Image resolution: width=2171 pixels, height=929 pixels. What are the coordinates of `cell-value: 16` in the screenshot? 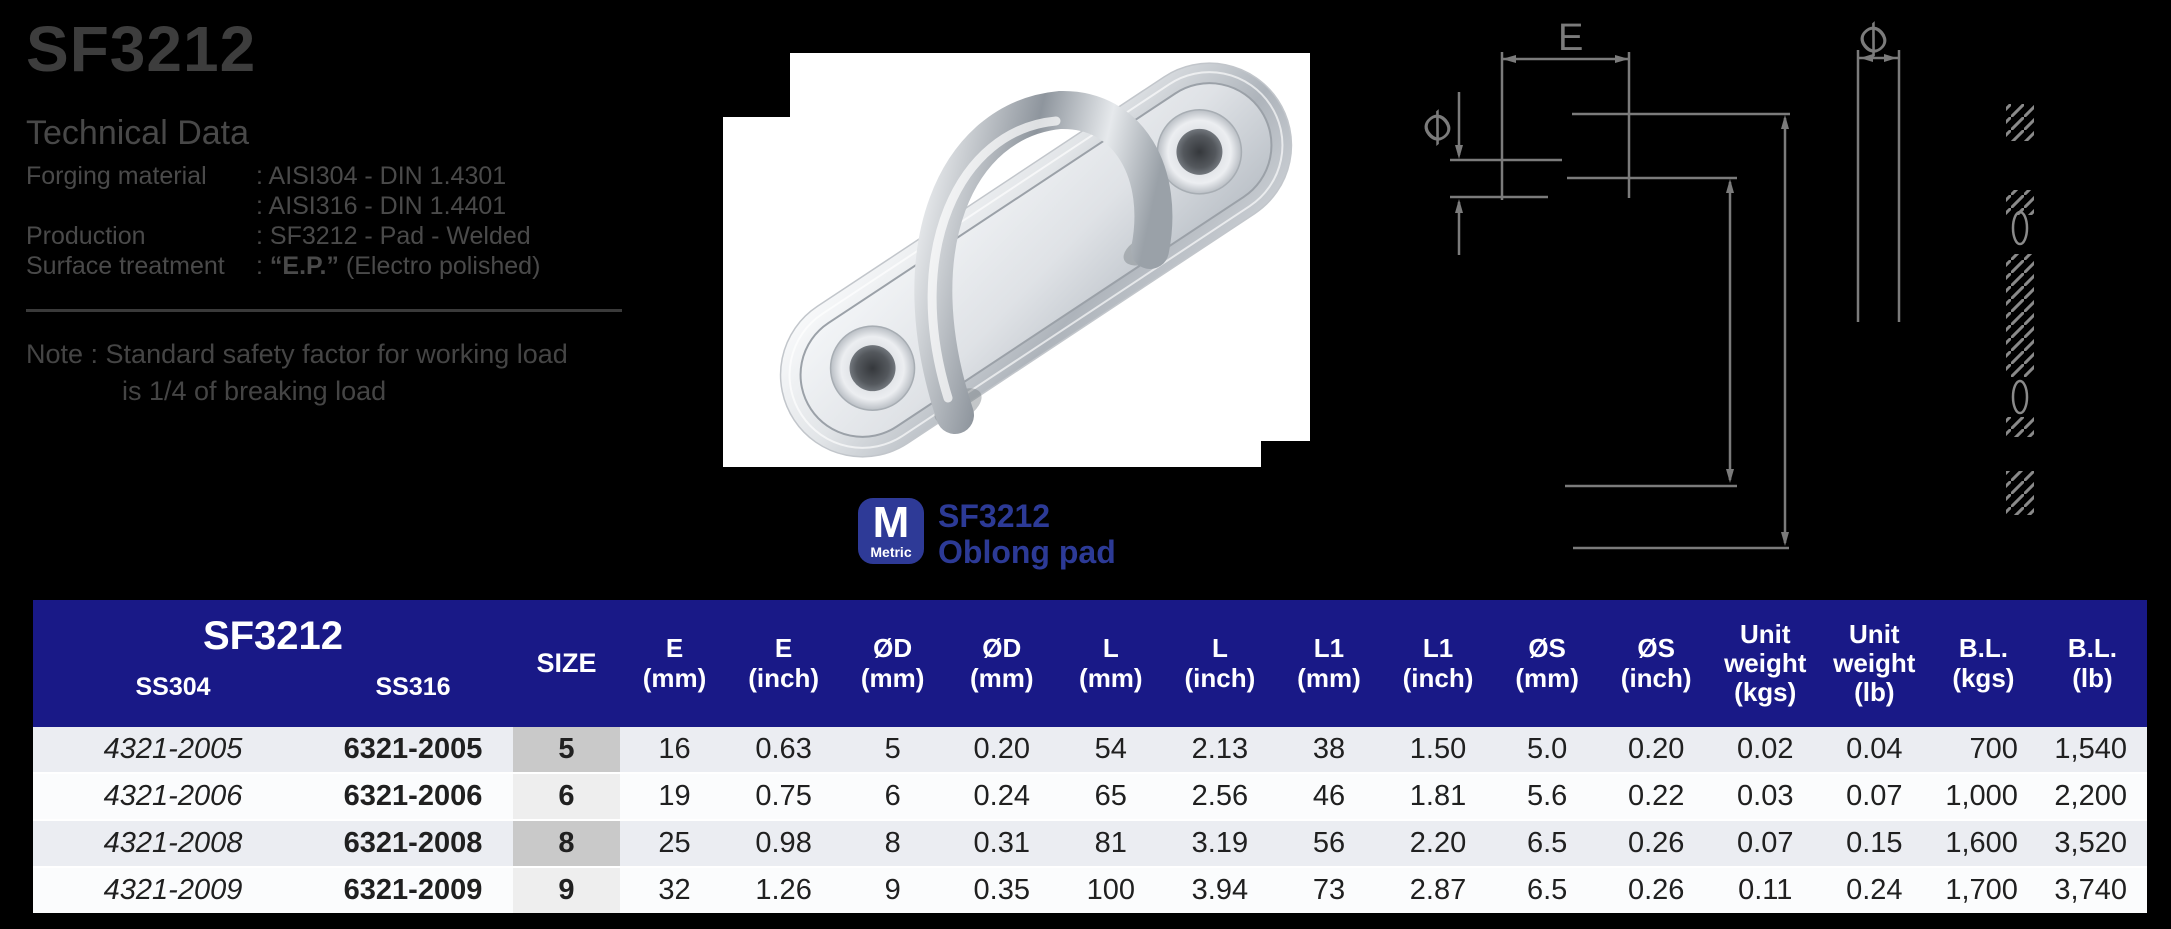 It's located at (674, 749).